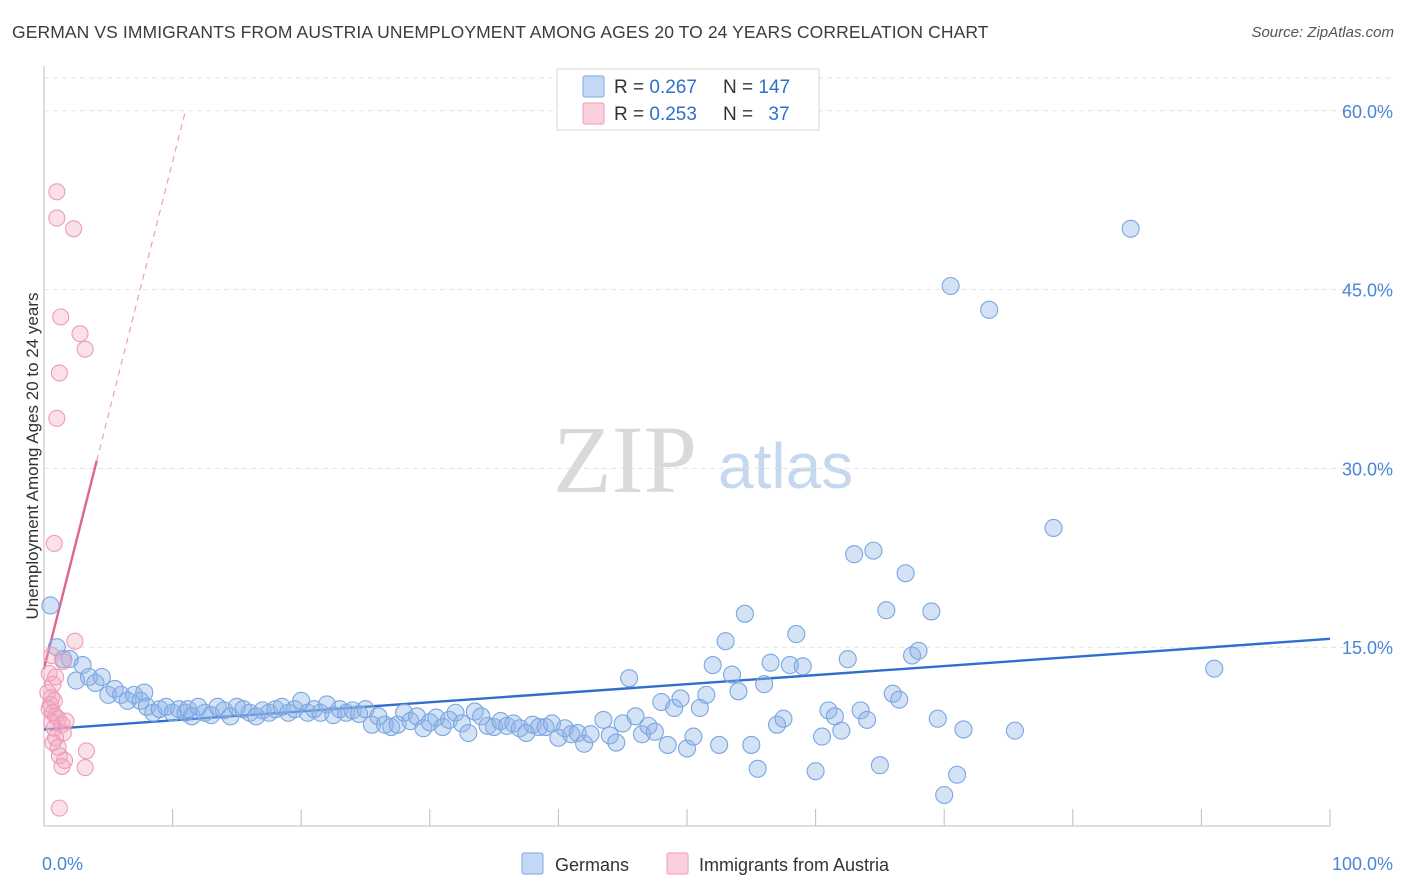 Image resolution: width=1406 pixels, height=892 pixels. I want to click on y-tick-label: 45.0%, so click(1367, 291).